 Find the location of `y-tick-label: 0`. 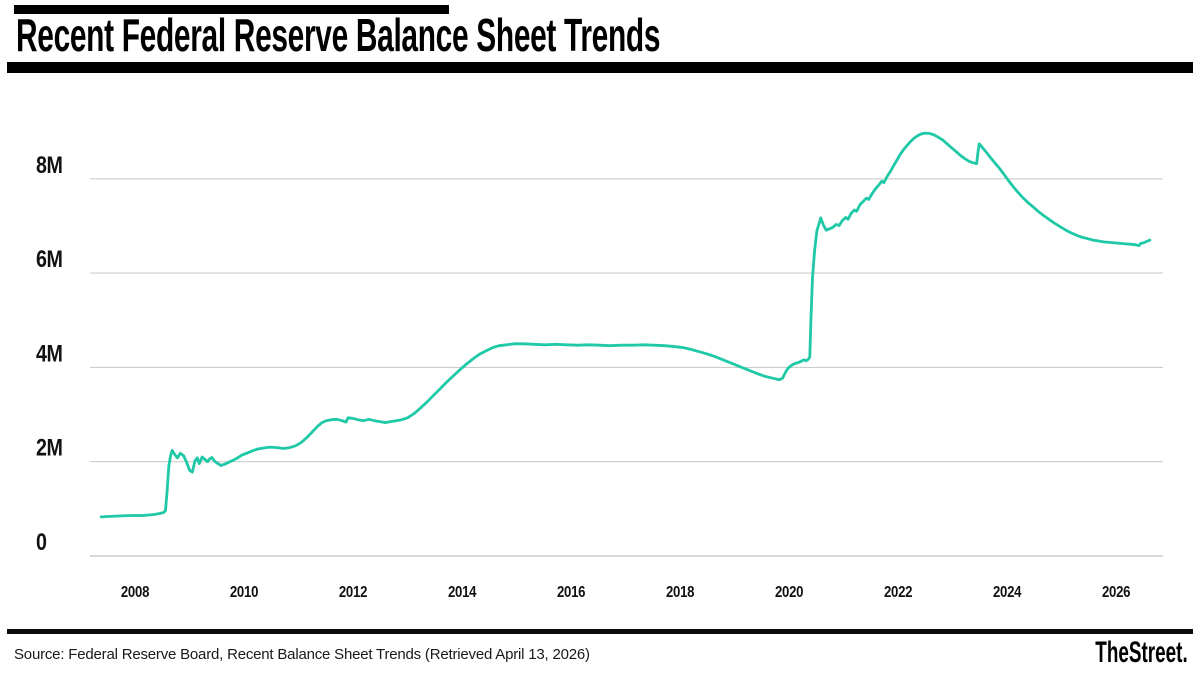

y-tick-label: 0 is located at coordinates (41, 541).